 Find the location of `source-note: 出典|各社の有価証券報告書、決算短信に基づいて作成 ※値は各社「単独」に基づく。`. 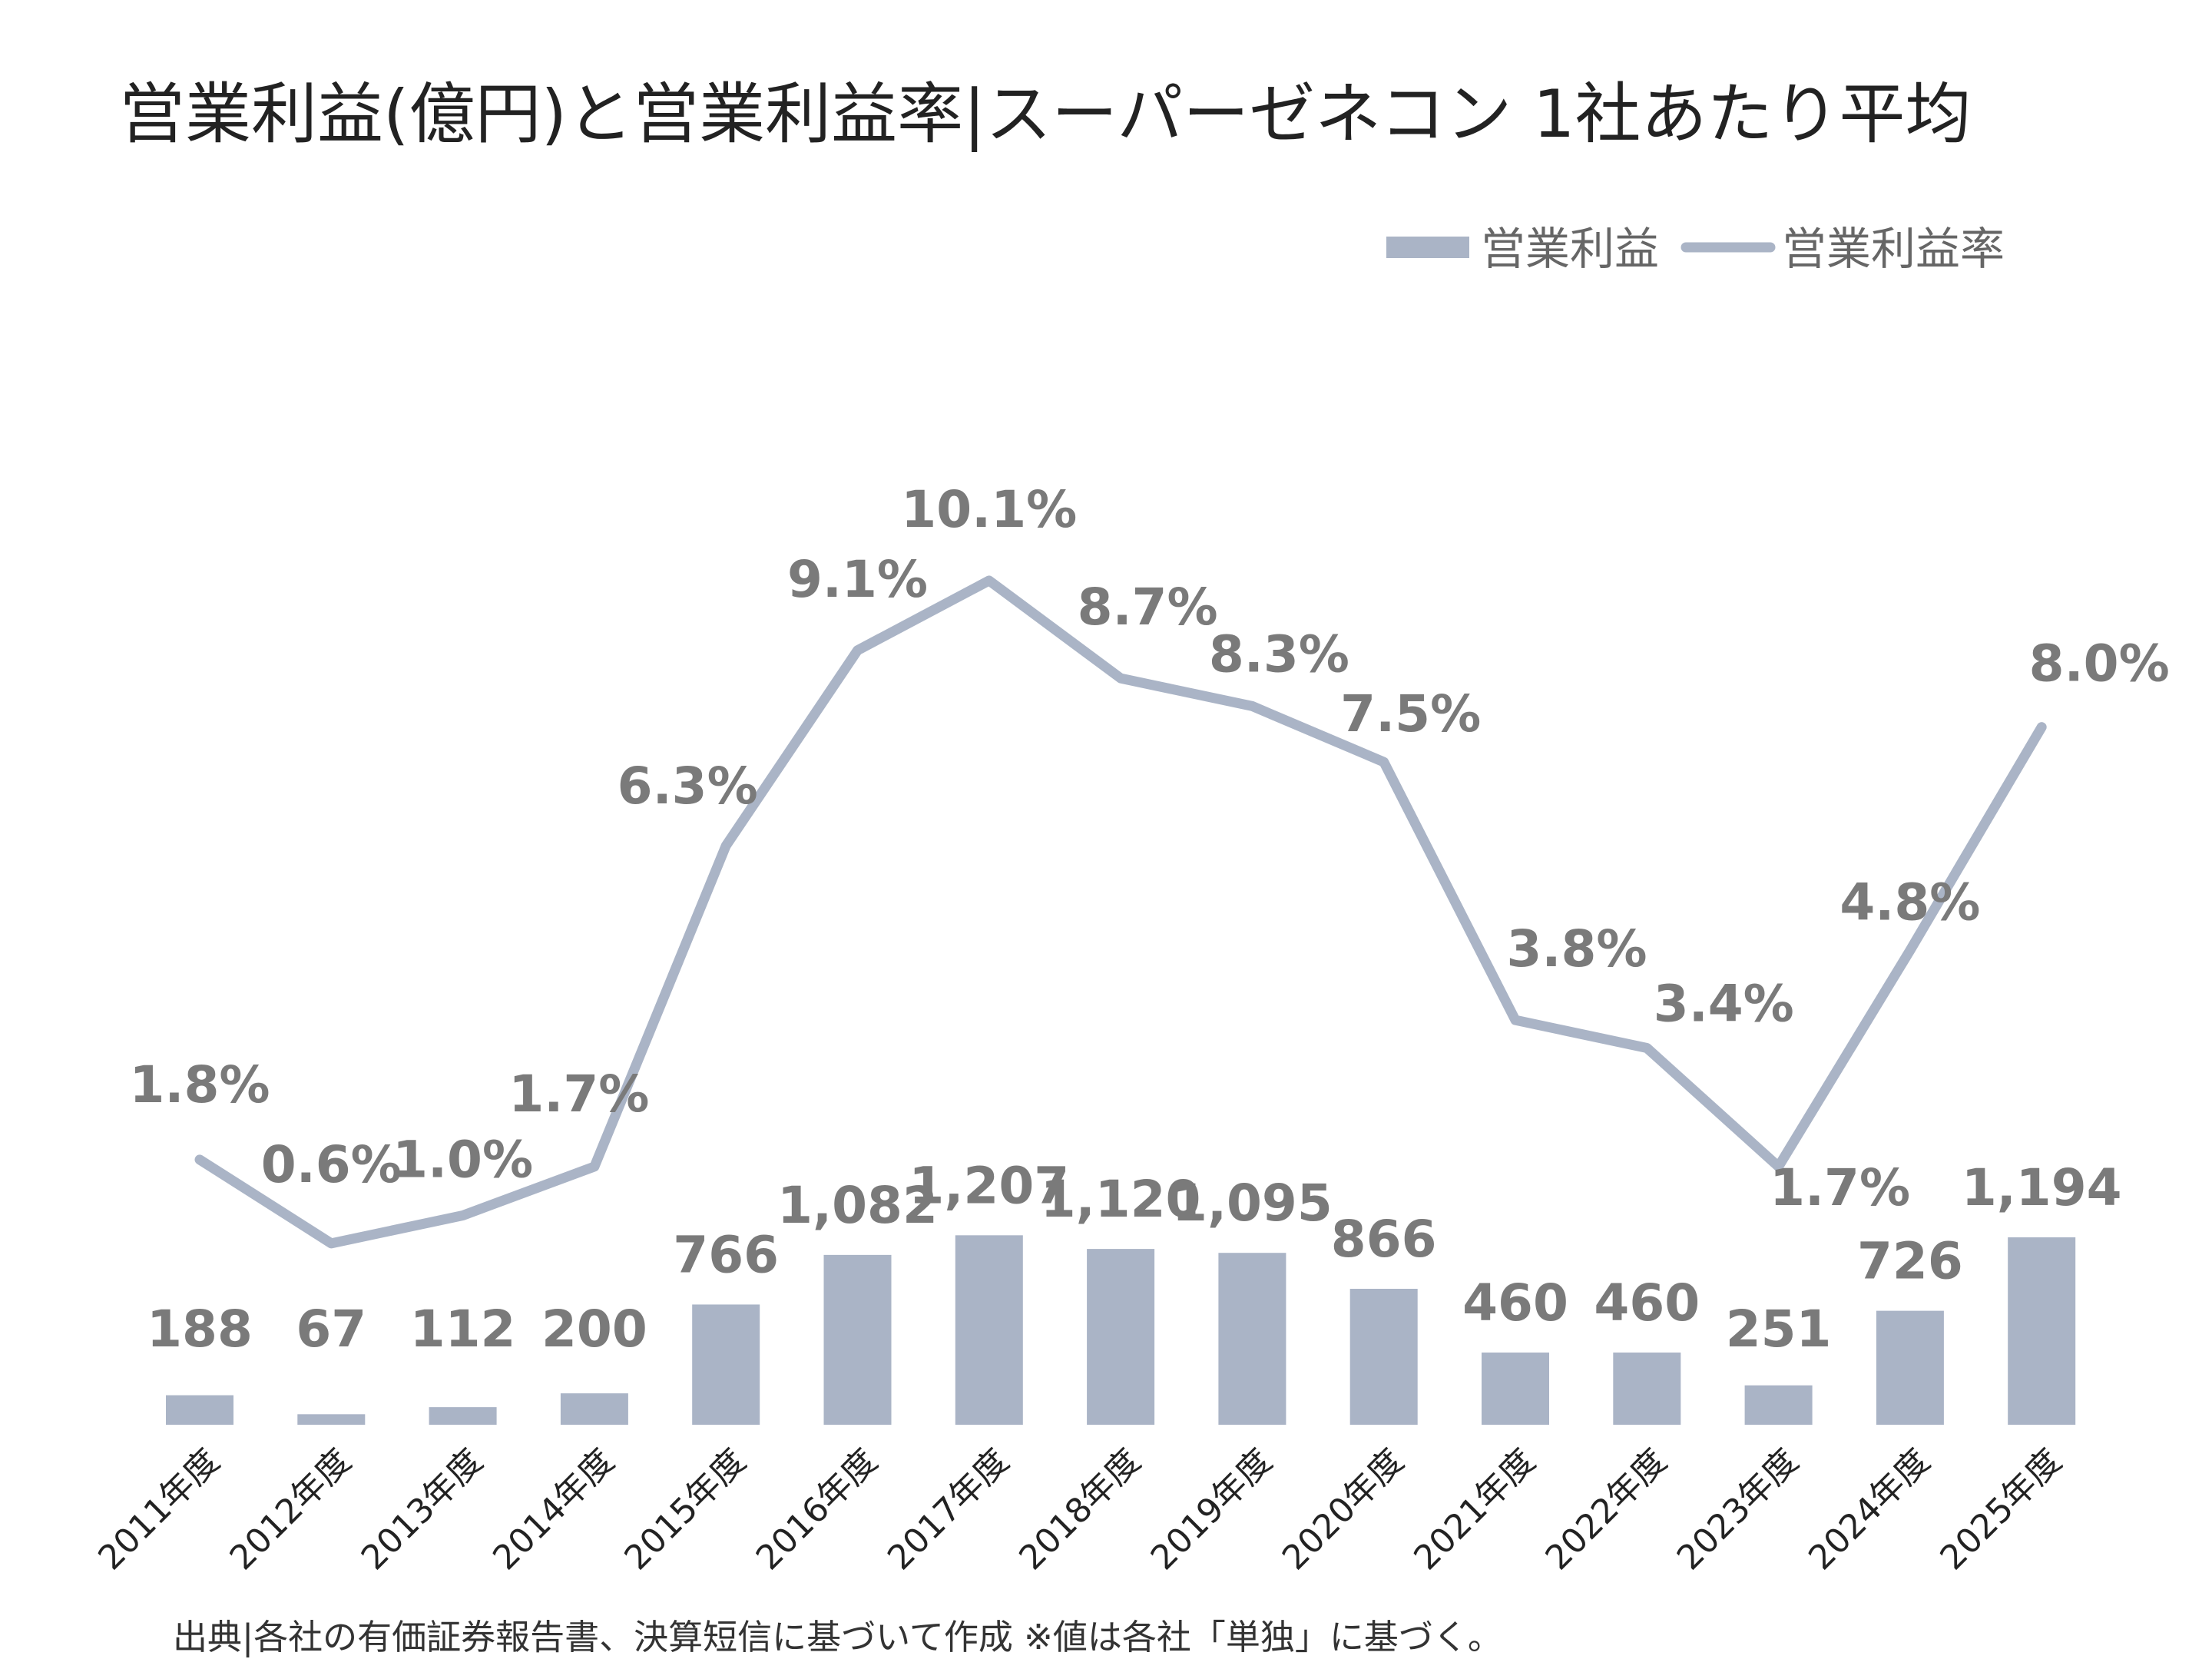

source-note: 出典|各社の有価証券報告書、決算短信に基づいて作成 ※値は各社「単独」に基づく。 is located at coordinates (837, 1637).